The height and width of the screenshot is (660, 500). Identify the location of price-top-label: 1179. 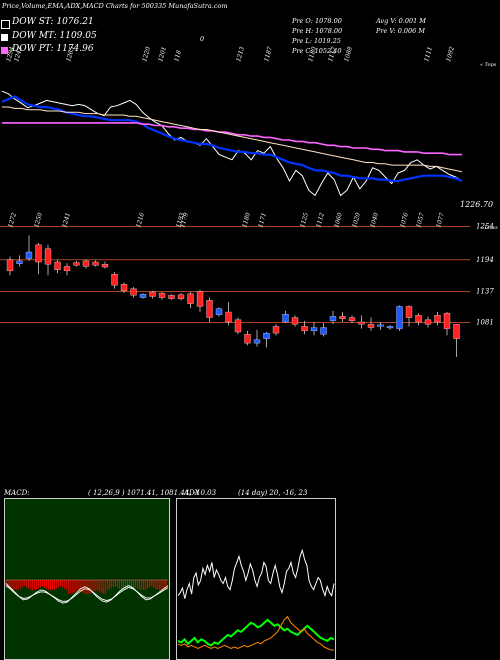
(184, 220).